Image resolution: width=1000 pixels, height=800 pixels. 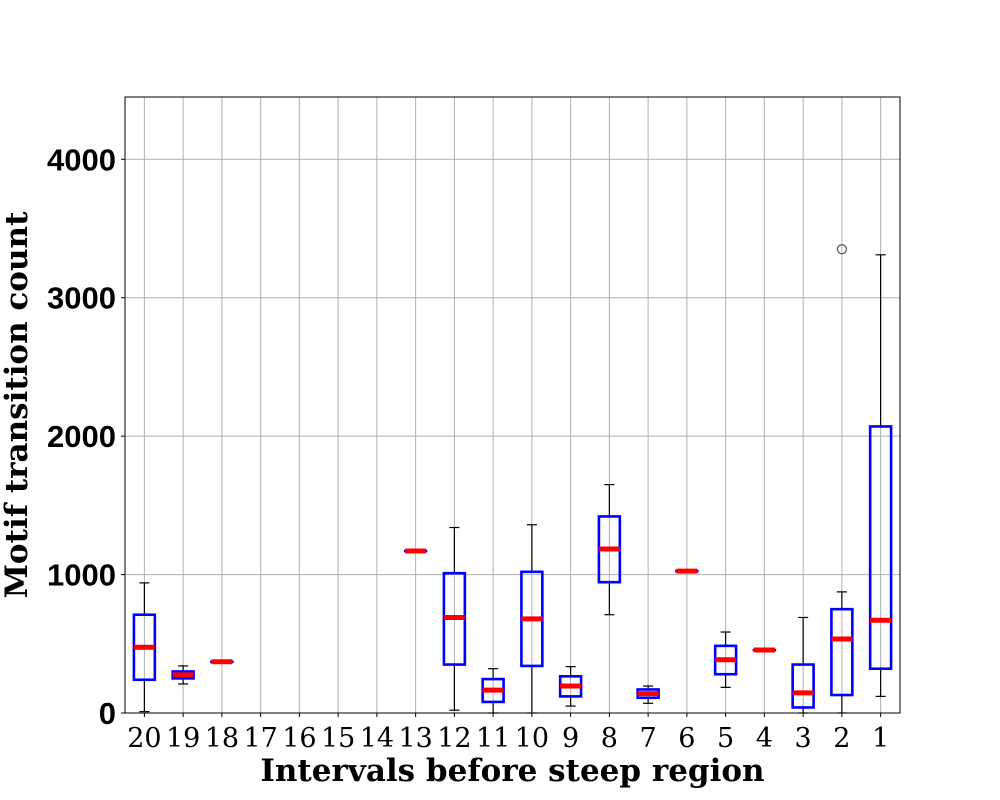 I want to click on x-tick-label: 20, so click(x=144, y=738).